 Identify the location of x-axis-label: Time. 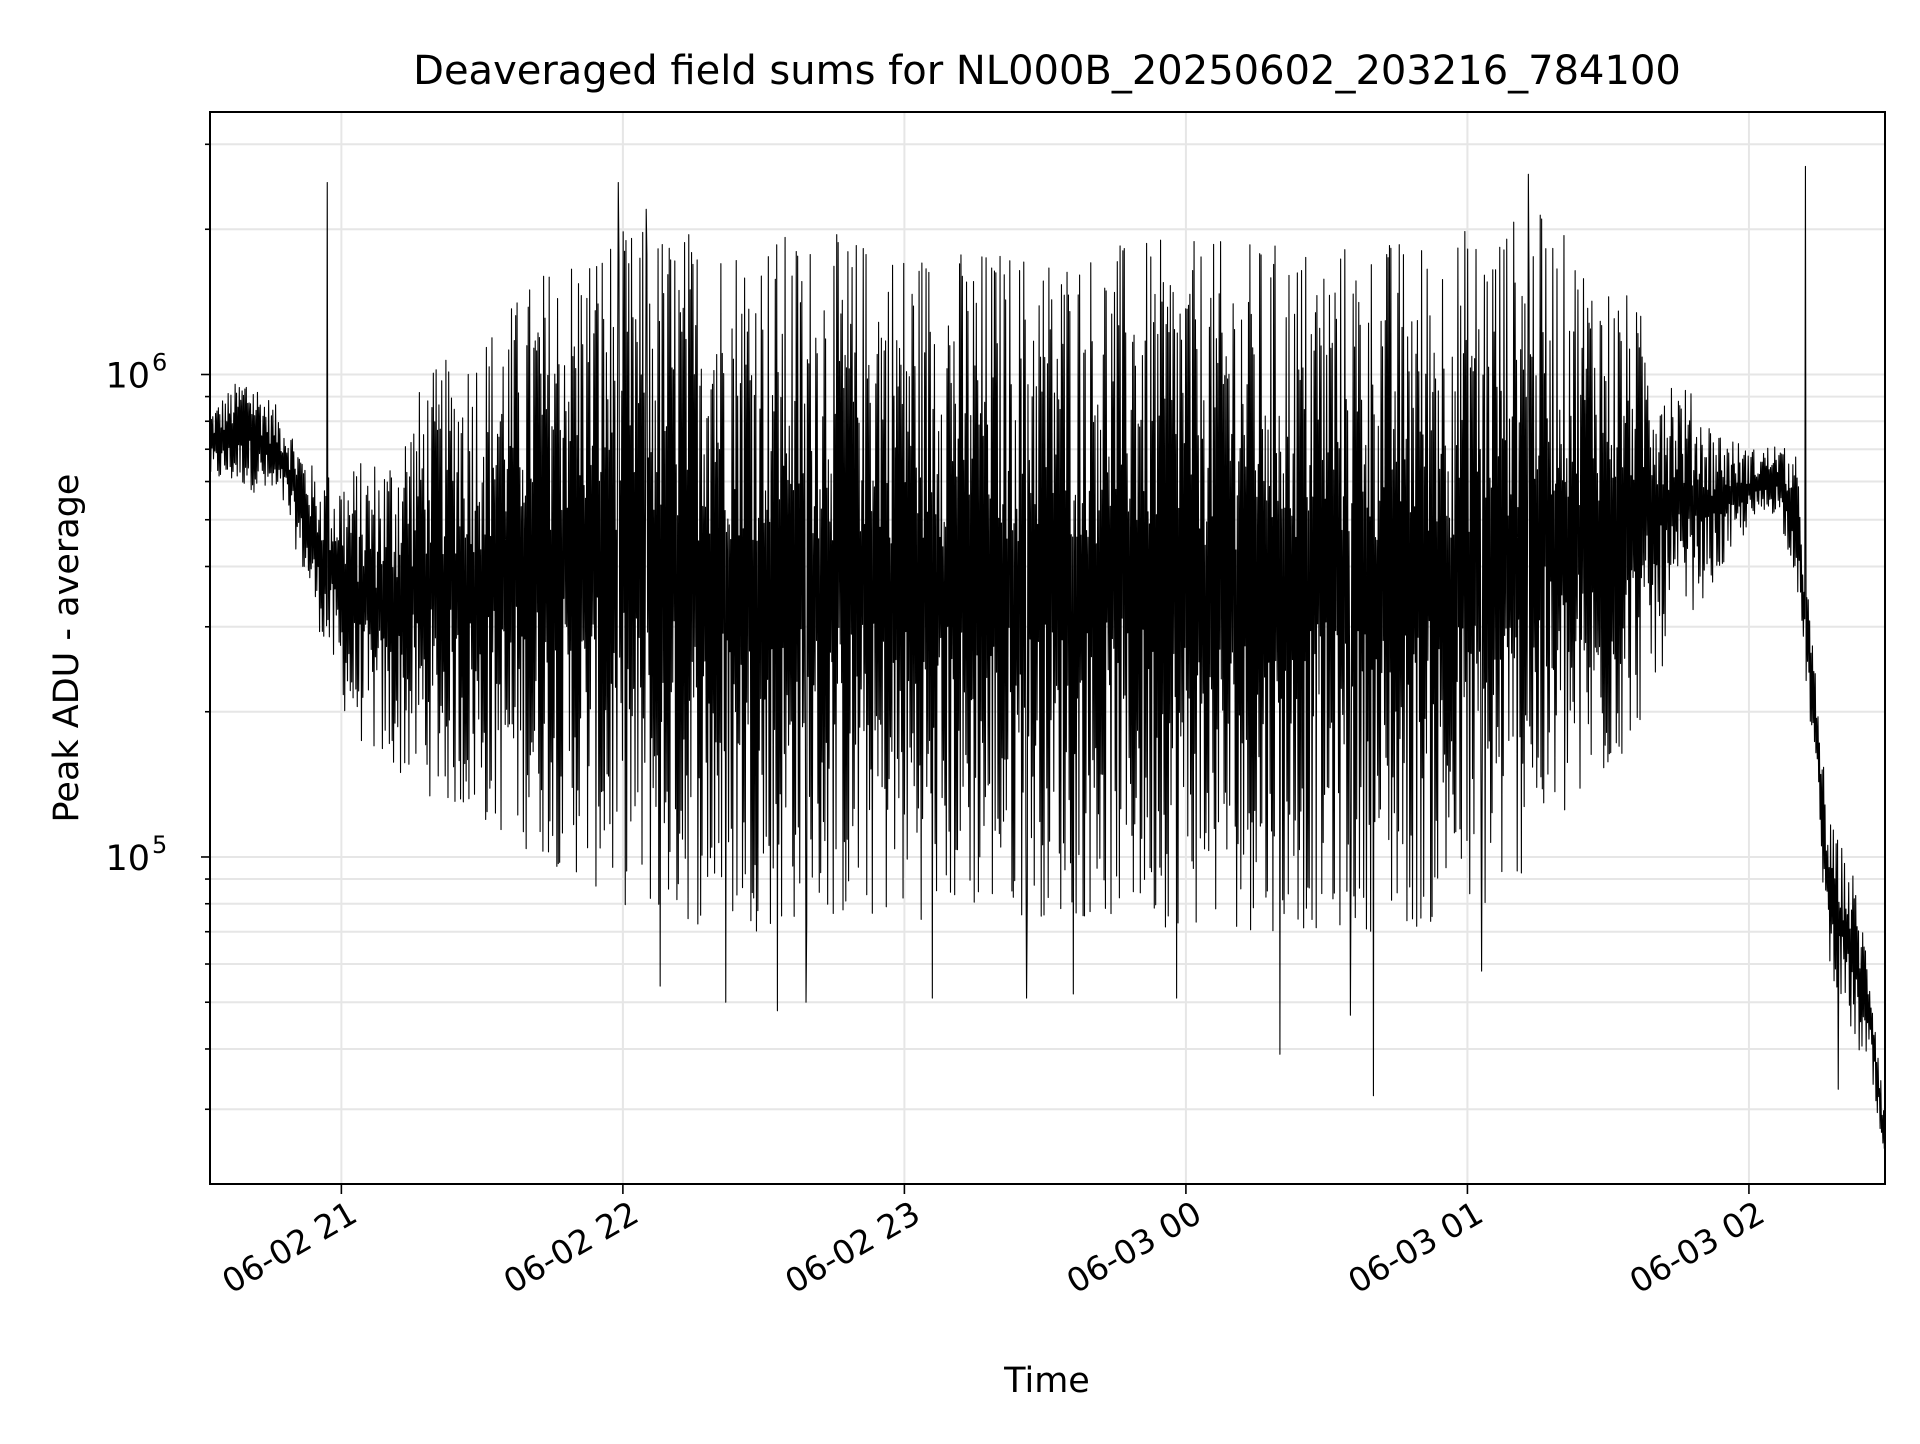
(1046, 1381).